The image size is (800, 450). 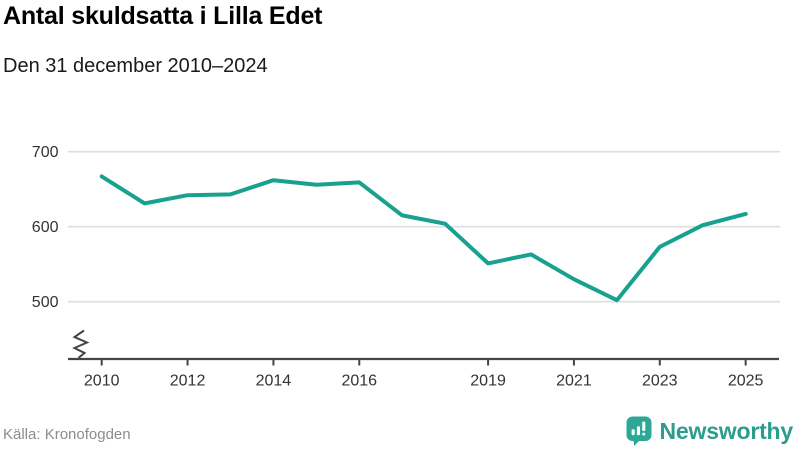 I want to click on x-tick-label: 2016, so click(x=359, y=381).